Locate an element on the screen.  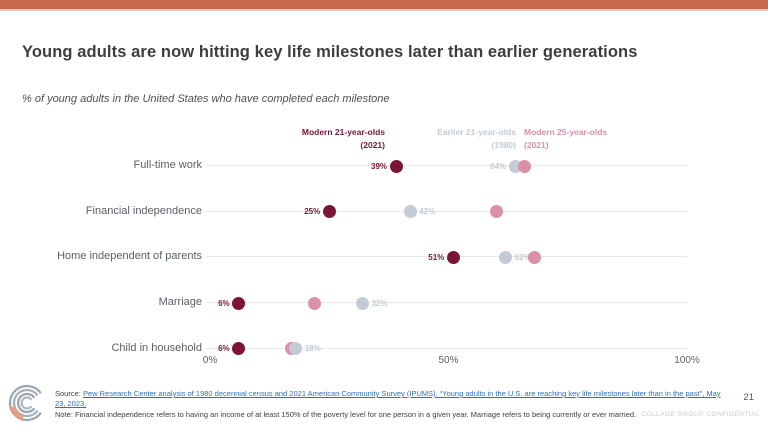
collage-group-logo is located at coordinates (25, 403).